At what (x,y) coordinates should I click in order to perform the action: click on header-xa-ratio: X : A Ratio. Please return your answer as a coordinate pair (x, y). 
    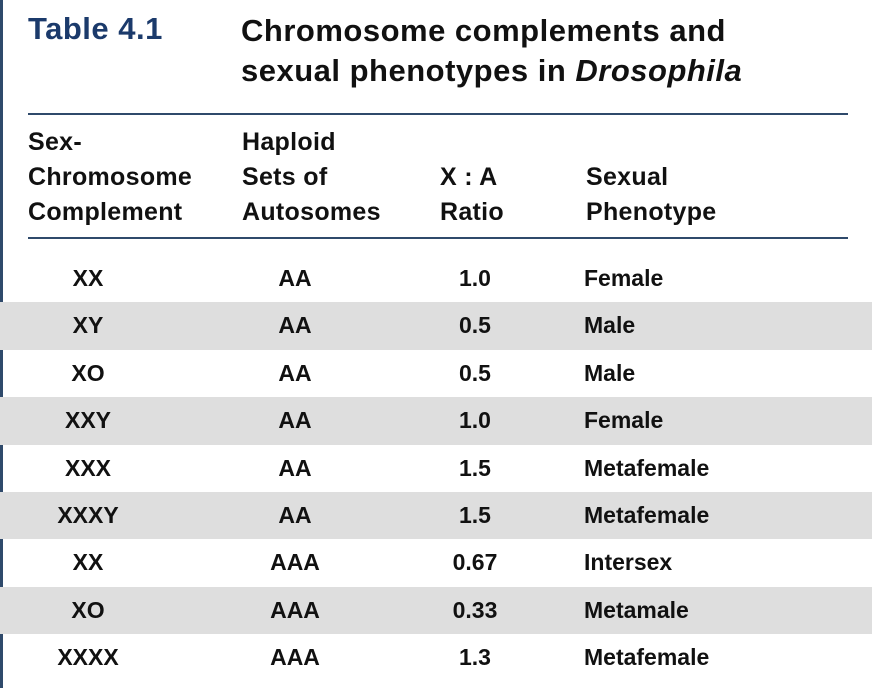
    Looking at the image, I should click on (472, 177).